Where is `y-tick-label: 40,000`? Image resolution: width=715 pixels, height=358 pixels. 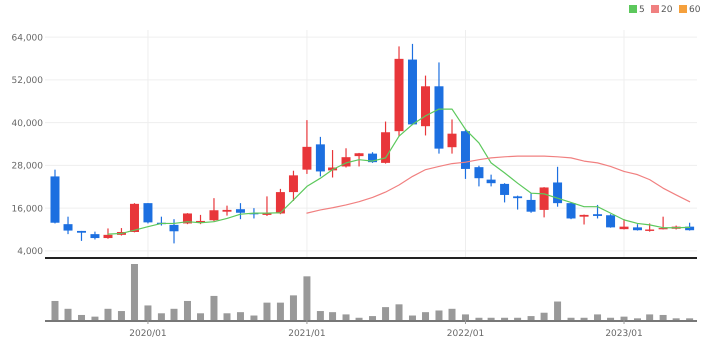 y-tick-label: 40,000 is located at coordinates (28, 123).